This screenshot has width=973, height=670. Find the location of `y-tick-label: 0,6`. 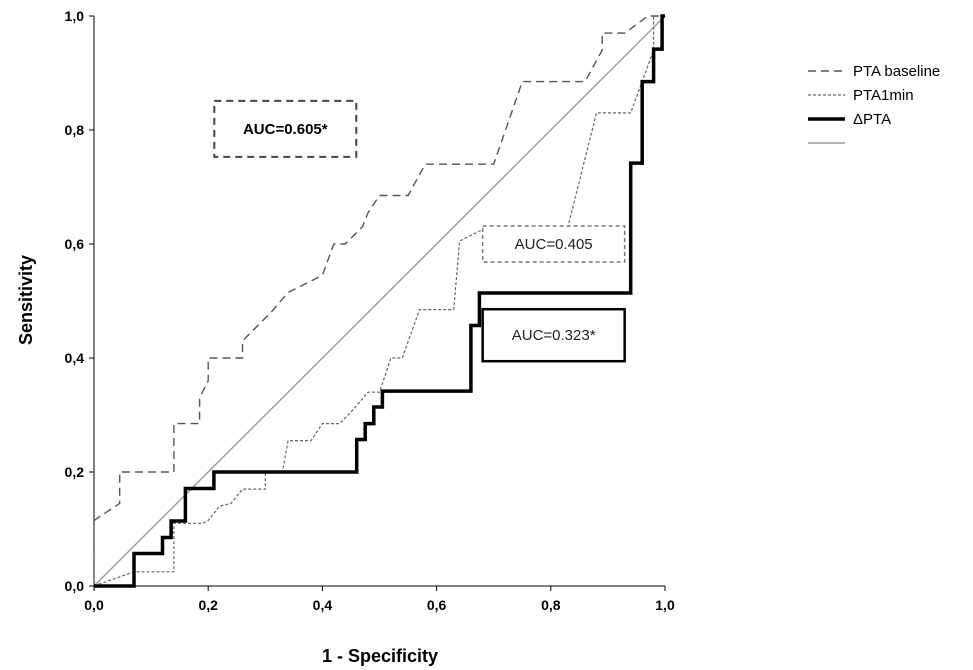

y-tick-label: 0,6 is located at coordinates (75, 244).